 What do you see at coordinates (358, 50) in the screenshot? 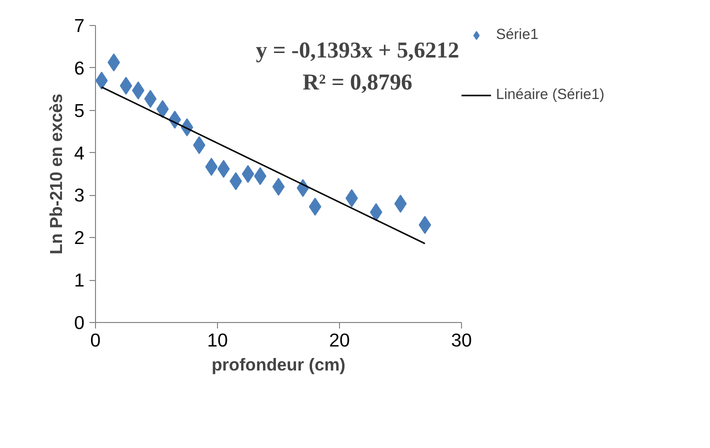
I see `annotation: y = -0,1393x + 5,6212` at bounding box center [358, 50].